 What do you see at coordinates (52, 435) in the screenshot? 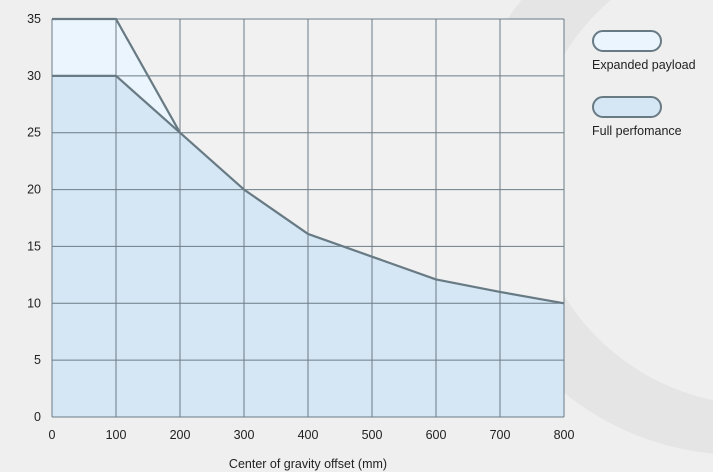
I see `x-tick-label-0: 0` at bounding box center [52, 435].